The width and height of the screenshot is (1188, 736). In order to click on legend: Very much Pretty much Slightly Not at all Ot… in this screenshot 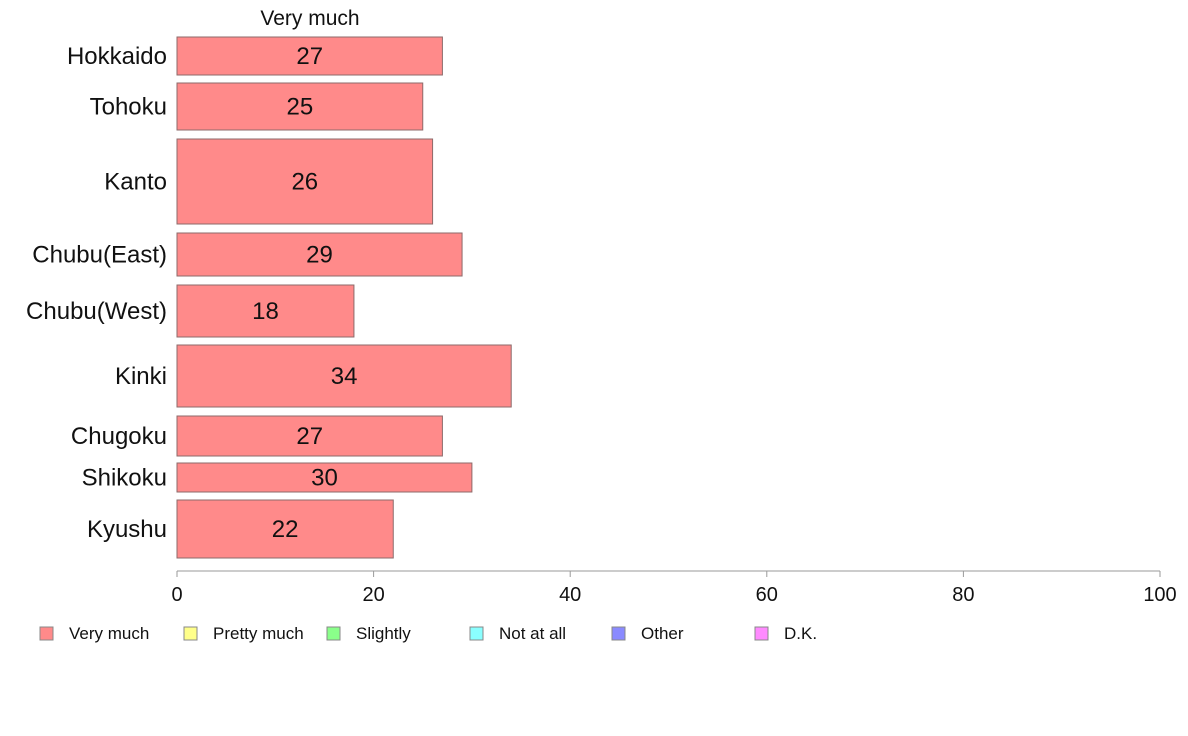, I will do `click(428, 633)`.